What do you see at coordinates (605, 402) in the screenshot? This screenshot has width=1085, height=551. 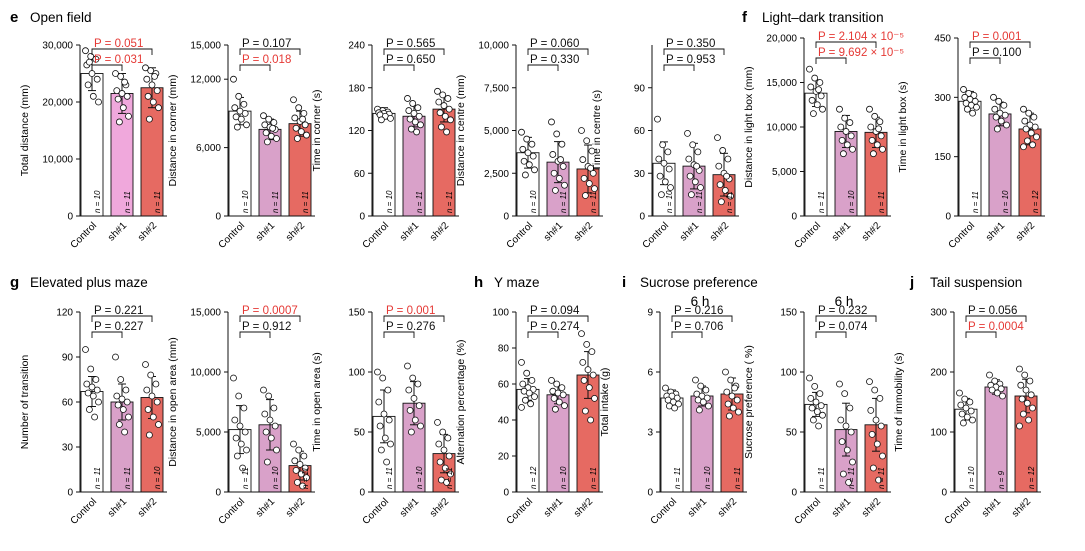 I see `y-axis-label: Total intake (g)` at bounding box center [605, 402].